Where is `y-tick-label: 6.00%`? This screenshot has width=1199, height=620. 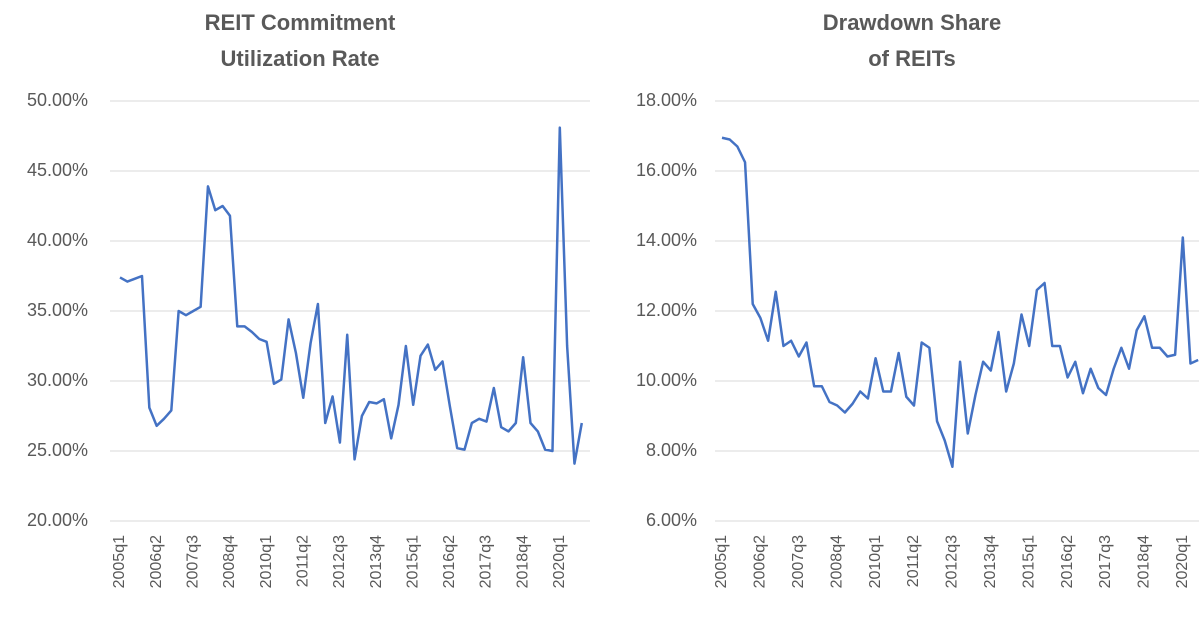
y-tick-label: 6.00% is located at coordinates (671, 520).